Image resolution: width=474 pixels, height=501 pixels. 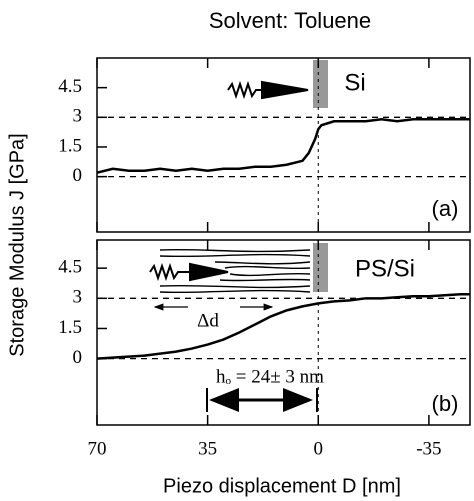 What do you see at coordinates (282, 486) in the screenshot?
I see `x-axis-label: Piezo displacement D [nm]` at bounding box center [282, 486].